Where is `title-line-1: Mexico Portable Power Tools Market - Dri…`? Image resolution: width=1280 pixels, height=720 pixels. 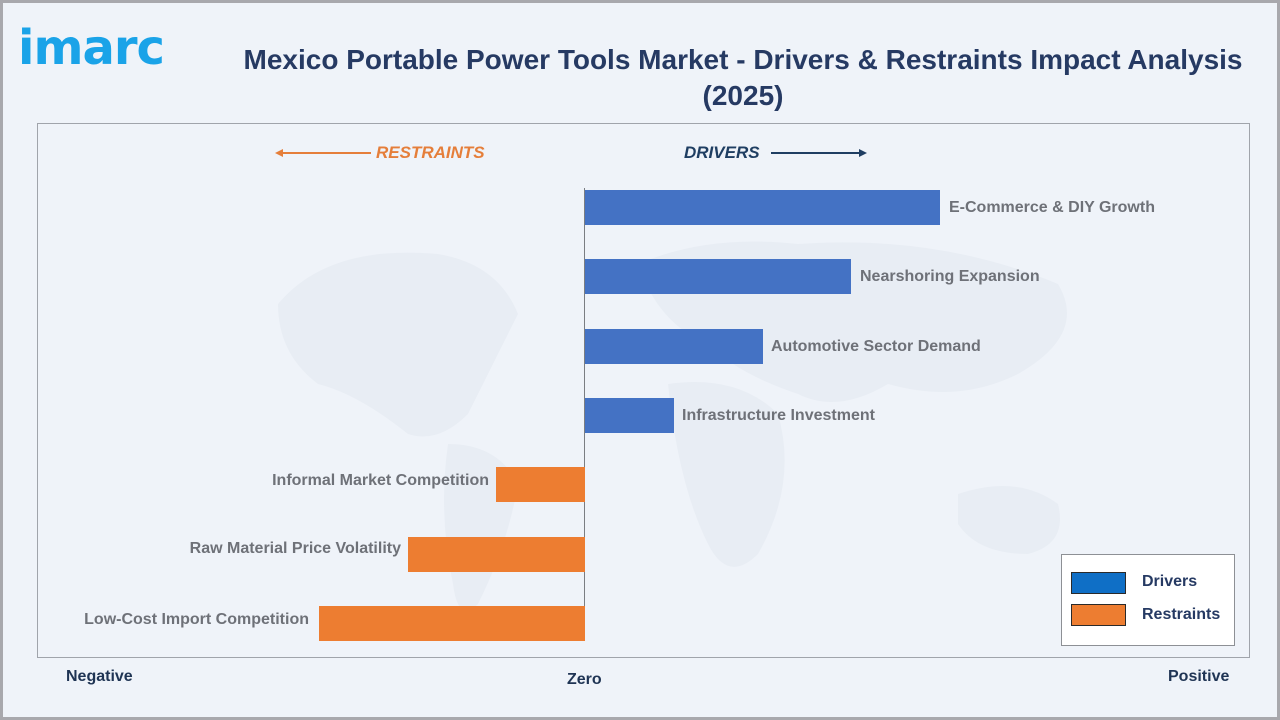
title-line-1: Mexico Portable Power Tools Market - Dri… is located at coordinates (743, 59).